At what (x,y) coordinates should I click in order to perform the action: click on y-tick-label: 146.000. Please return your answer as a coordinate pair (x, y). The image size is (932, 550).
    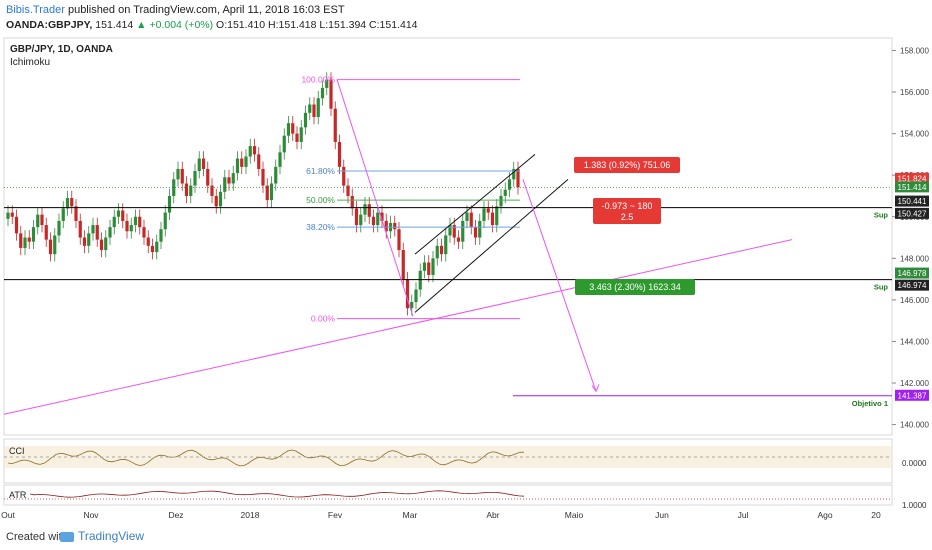
    Looking at the image, I should click on (914, 300).